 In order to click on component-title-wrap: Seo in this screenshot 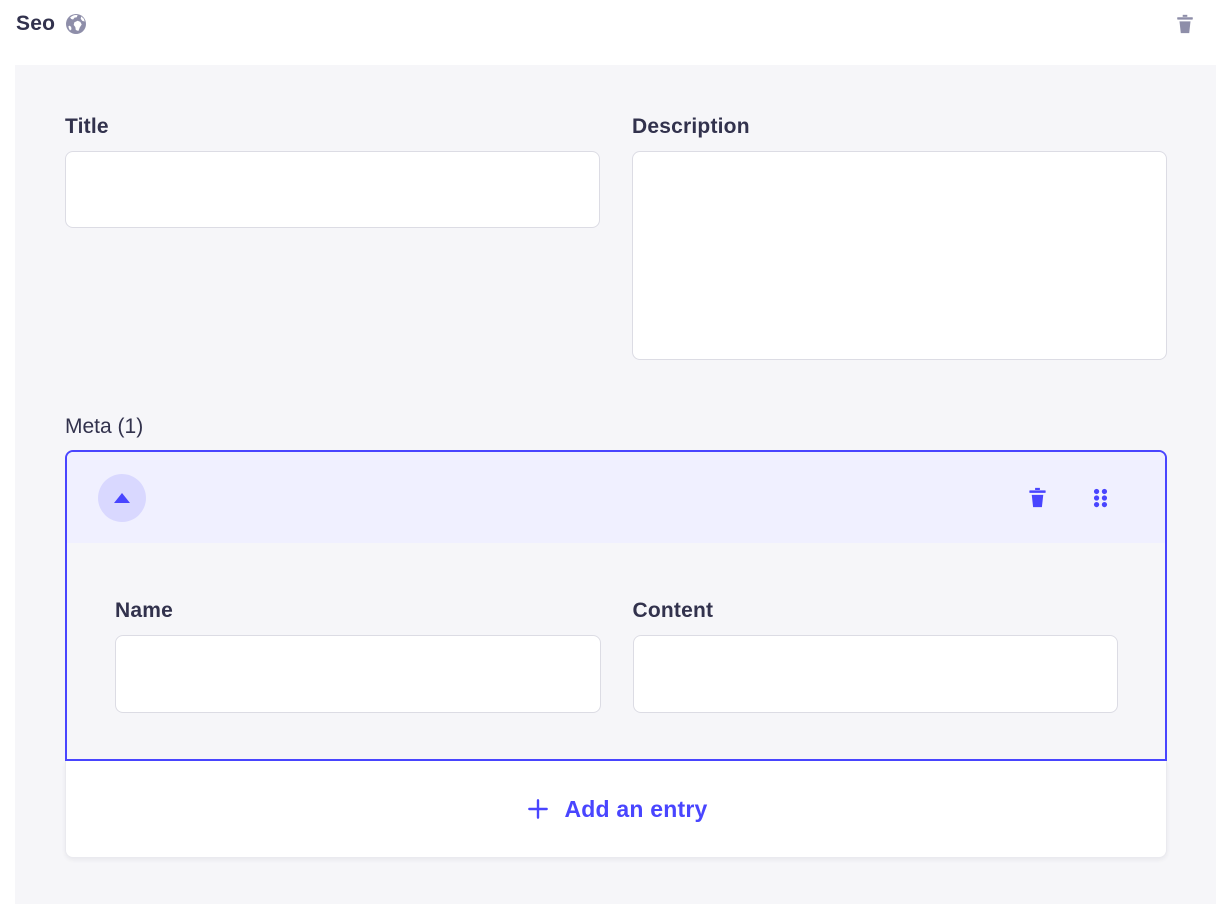, I will do `click(52, 24)`.